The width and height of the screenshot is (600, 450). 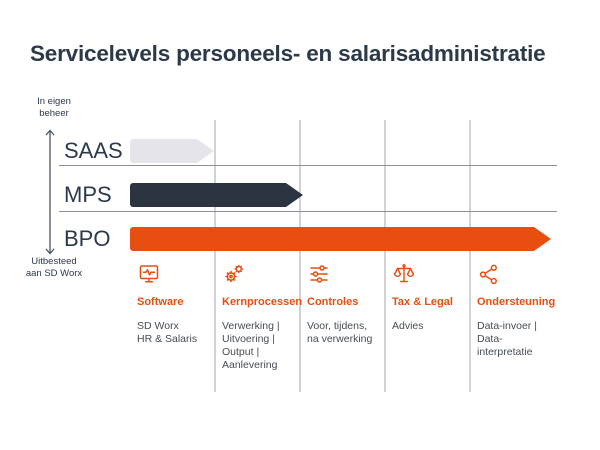 What do you see at coordinates (333, 302) in the screenshot?
I see `category-label: Controles` at bounding box center [333, 302].